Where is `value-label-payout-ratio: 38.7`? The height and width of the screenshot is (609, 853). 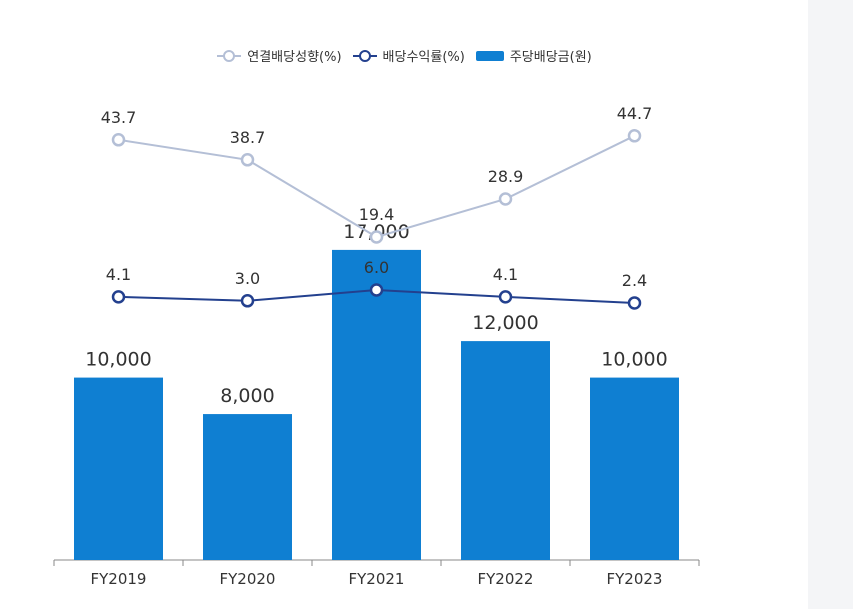 value-label-payout-ratio: 38.7 is located at coordinates (248, 137).